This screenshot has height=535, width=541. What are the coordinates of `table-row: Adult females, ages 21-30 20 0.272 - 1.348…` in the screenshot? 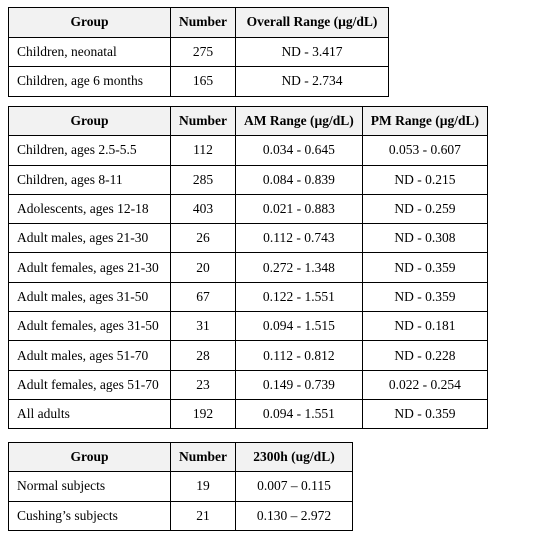 It's located at (248, 267).